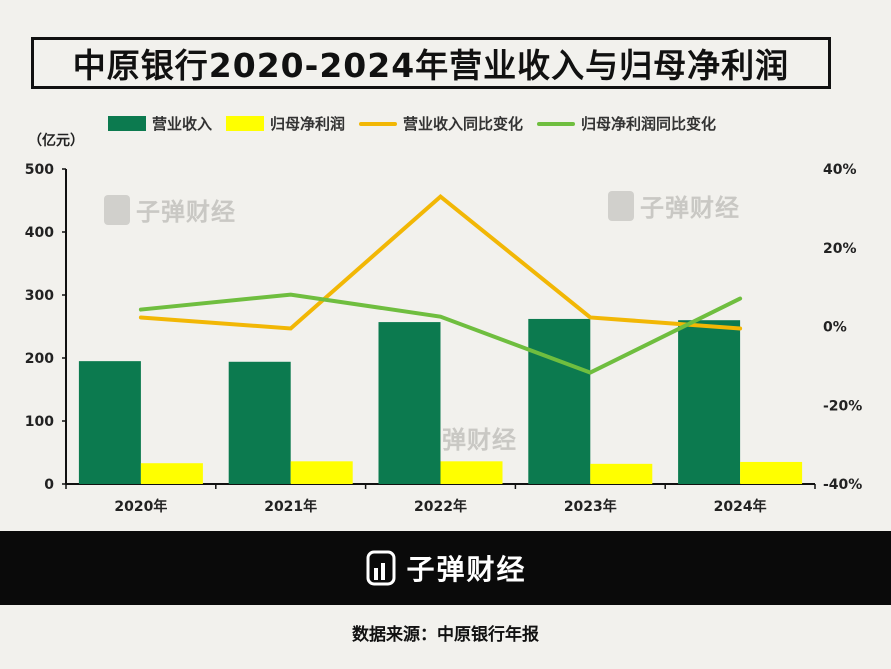 Image resolution: width=891 pixels, height=669 pixels. What do you see at coordinates (556, 123) in the screenshot?
I see `legend-swatch-profit-yoy` at bounding box center [556, 123].